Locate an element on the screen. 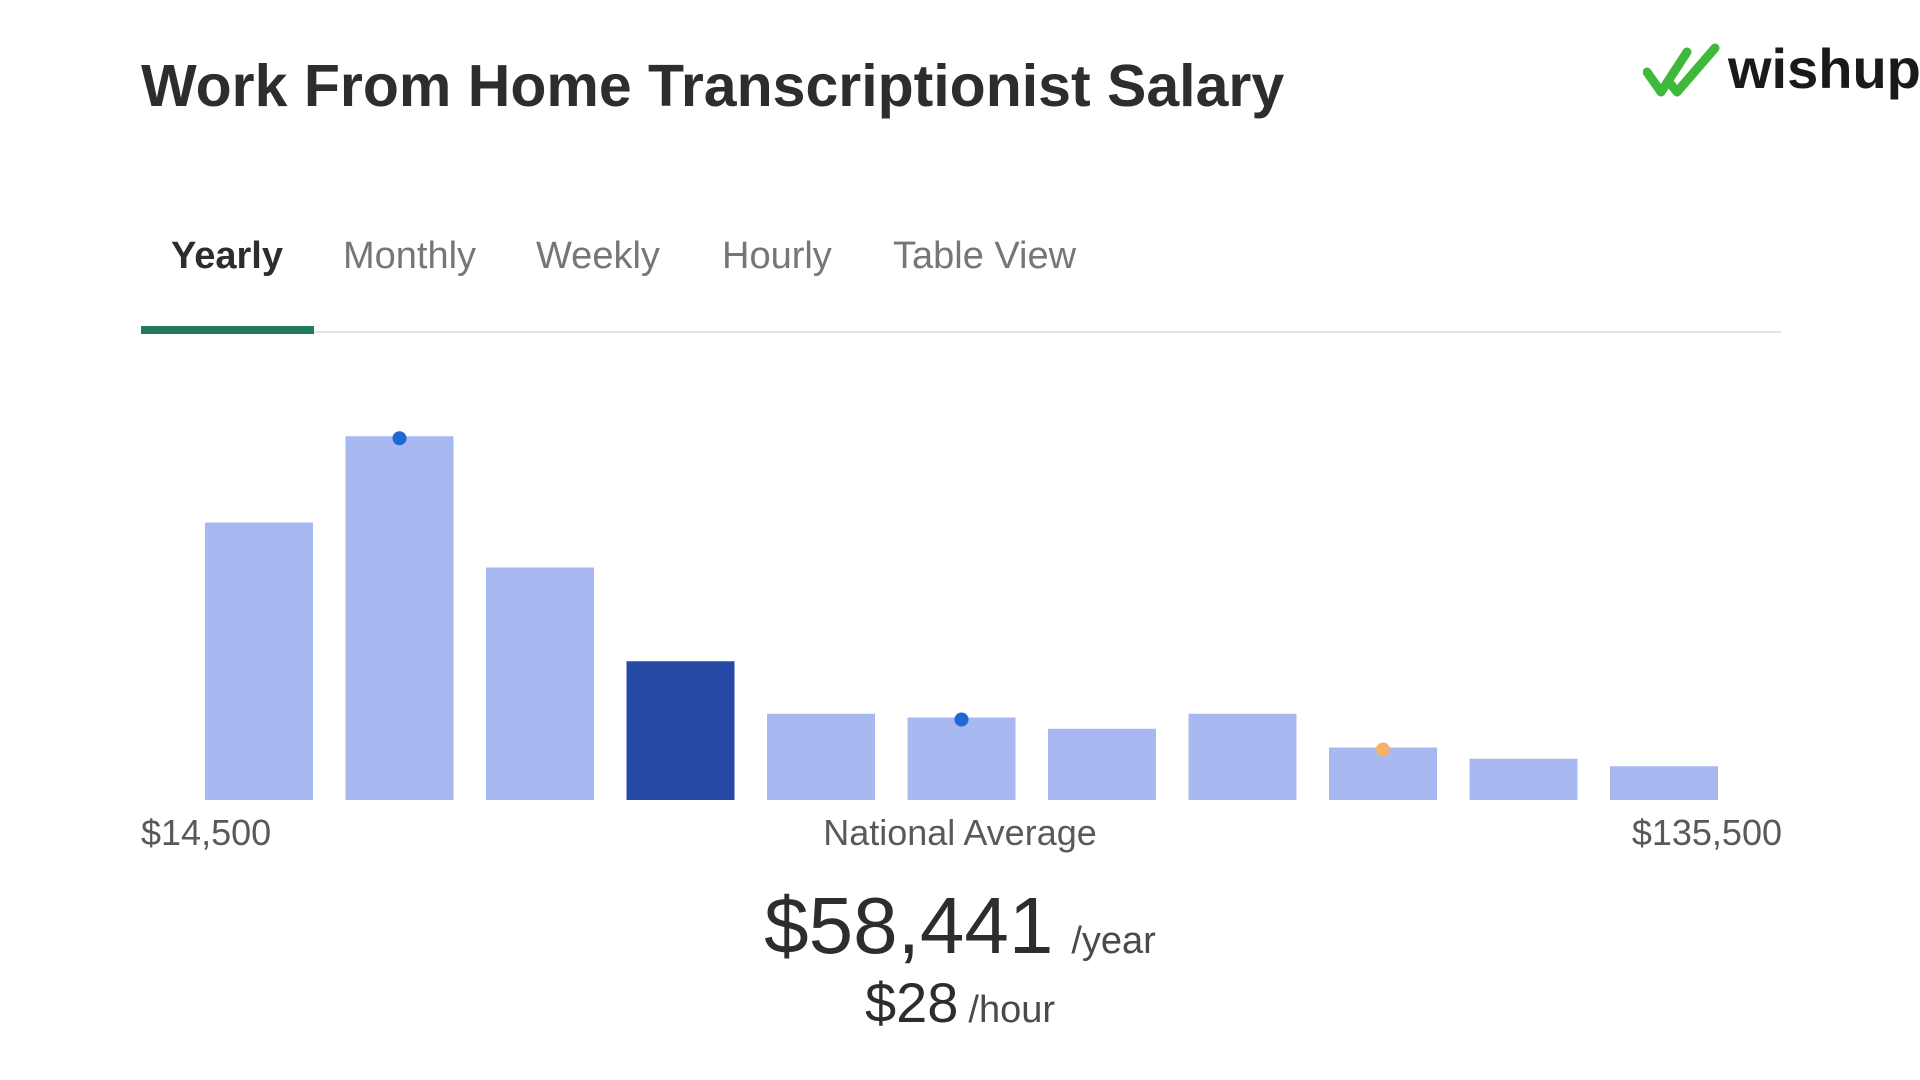 This screenshot has width=1920, height=1080. logo-text: wishup is located at coordinates (1824, 68).